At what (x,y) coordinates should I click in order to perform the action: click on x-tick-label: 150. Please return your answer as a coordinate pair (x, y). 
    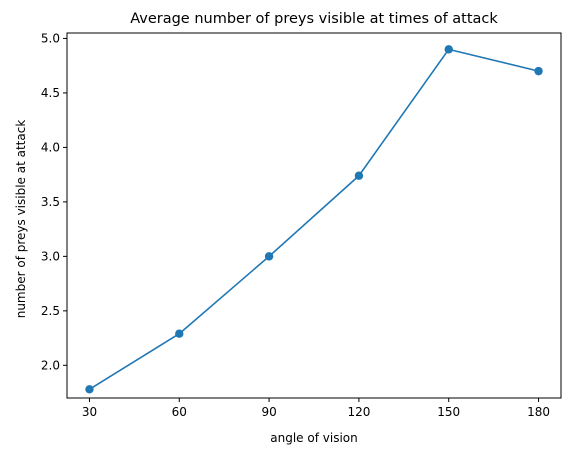
    Looking at the image, I should click on (448, 412).